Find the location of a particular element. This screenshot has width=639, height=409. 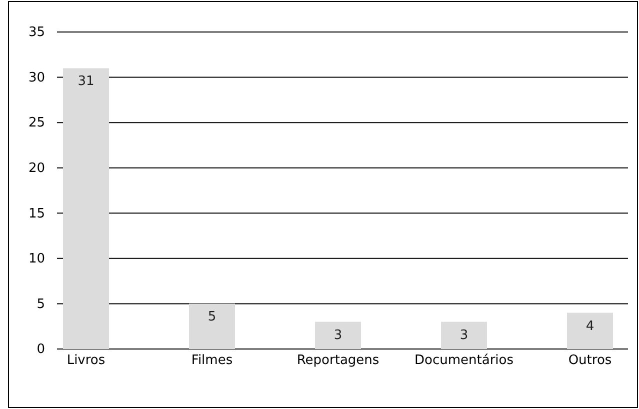

y-tick-label: 25 is located at coordinates (36, 123).